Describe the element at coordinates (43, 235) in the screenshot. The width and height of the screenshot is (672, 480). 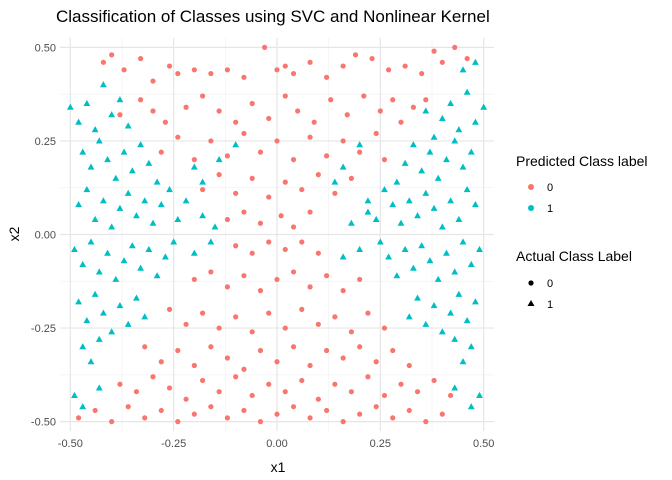
I see `y-tick-labels: -0.50 -0.25 0.00 0.25 0.50` at that location.